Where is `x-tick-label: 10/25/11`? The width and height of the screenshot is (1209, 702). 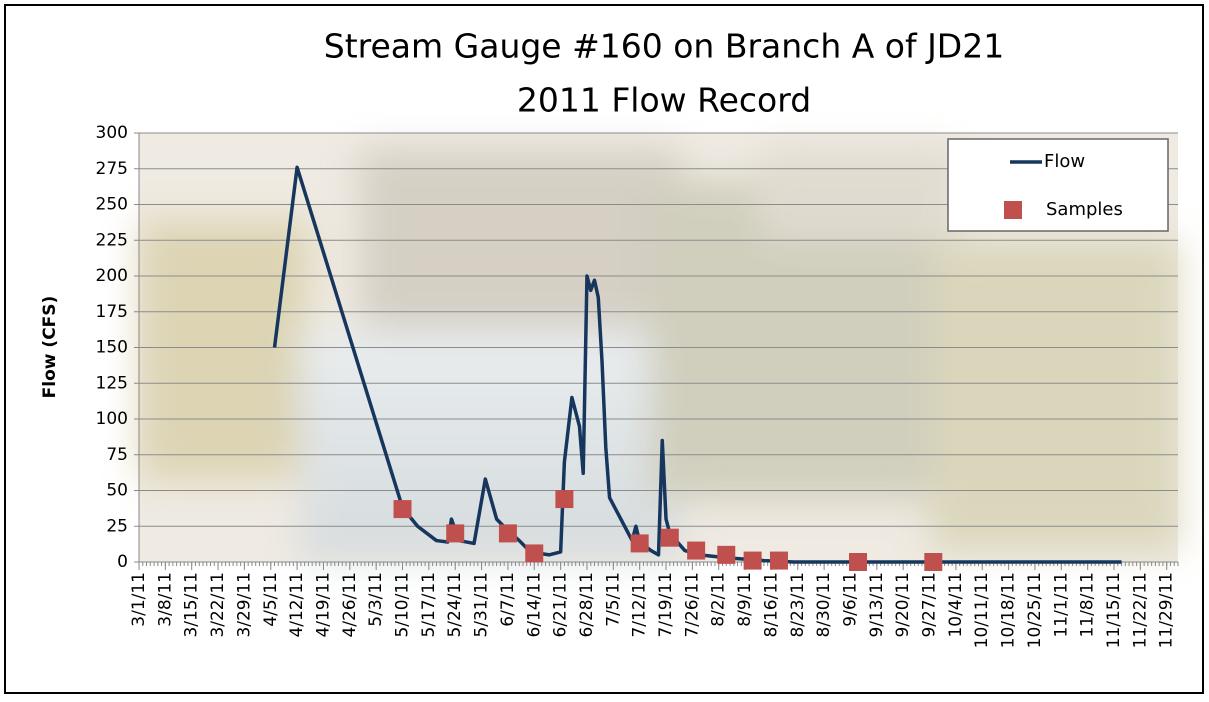
x-tick-label: 10/25/11 is located at coordinates (1035, 610).